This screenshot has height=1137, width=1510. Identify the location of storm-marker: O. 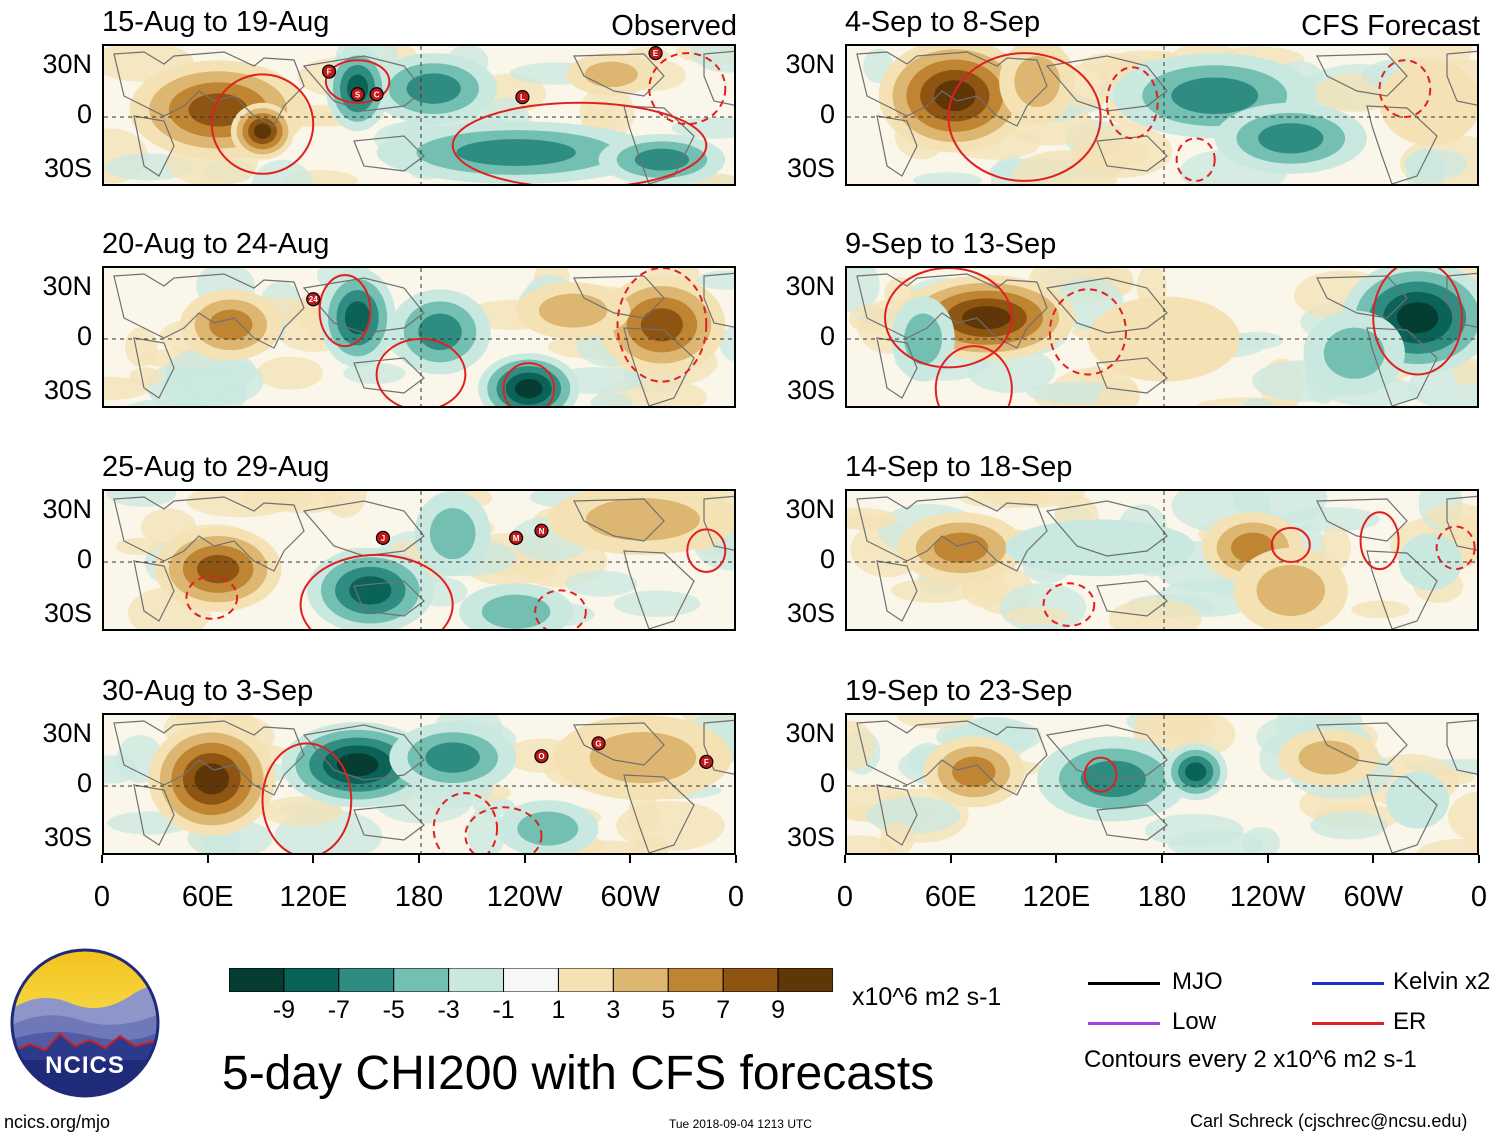
(541, 756).